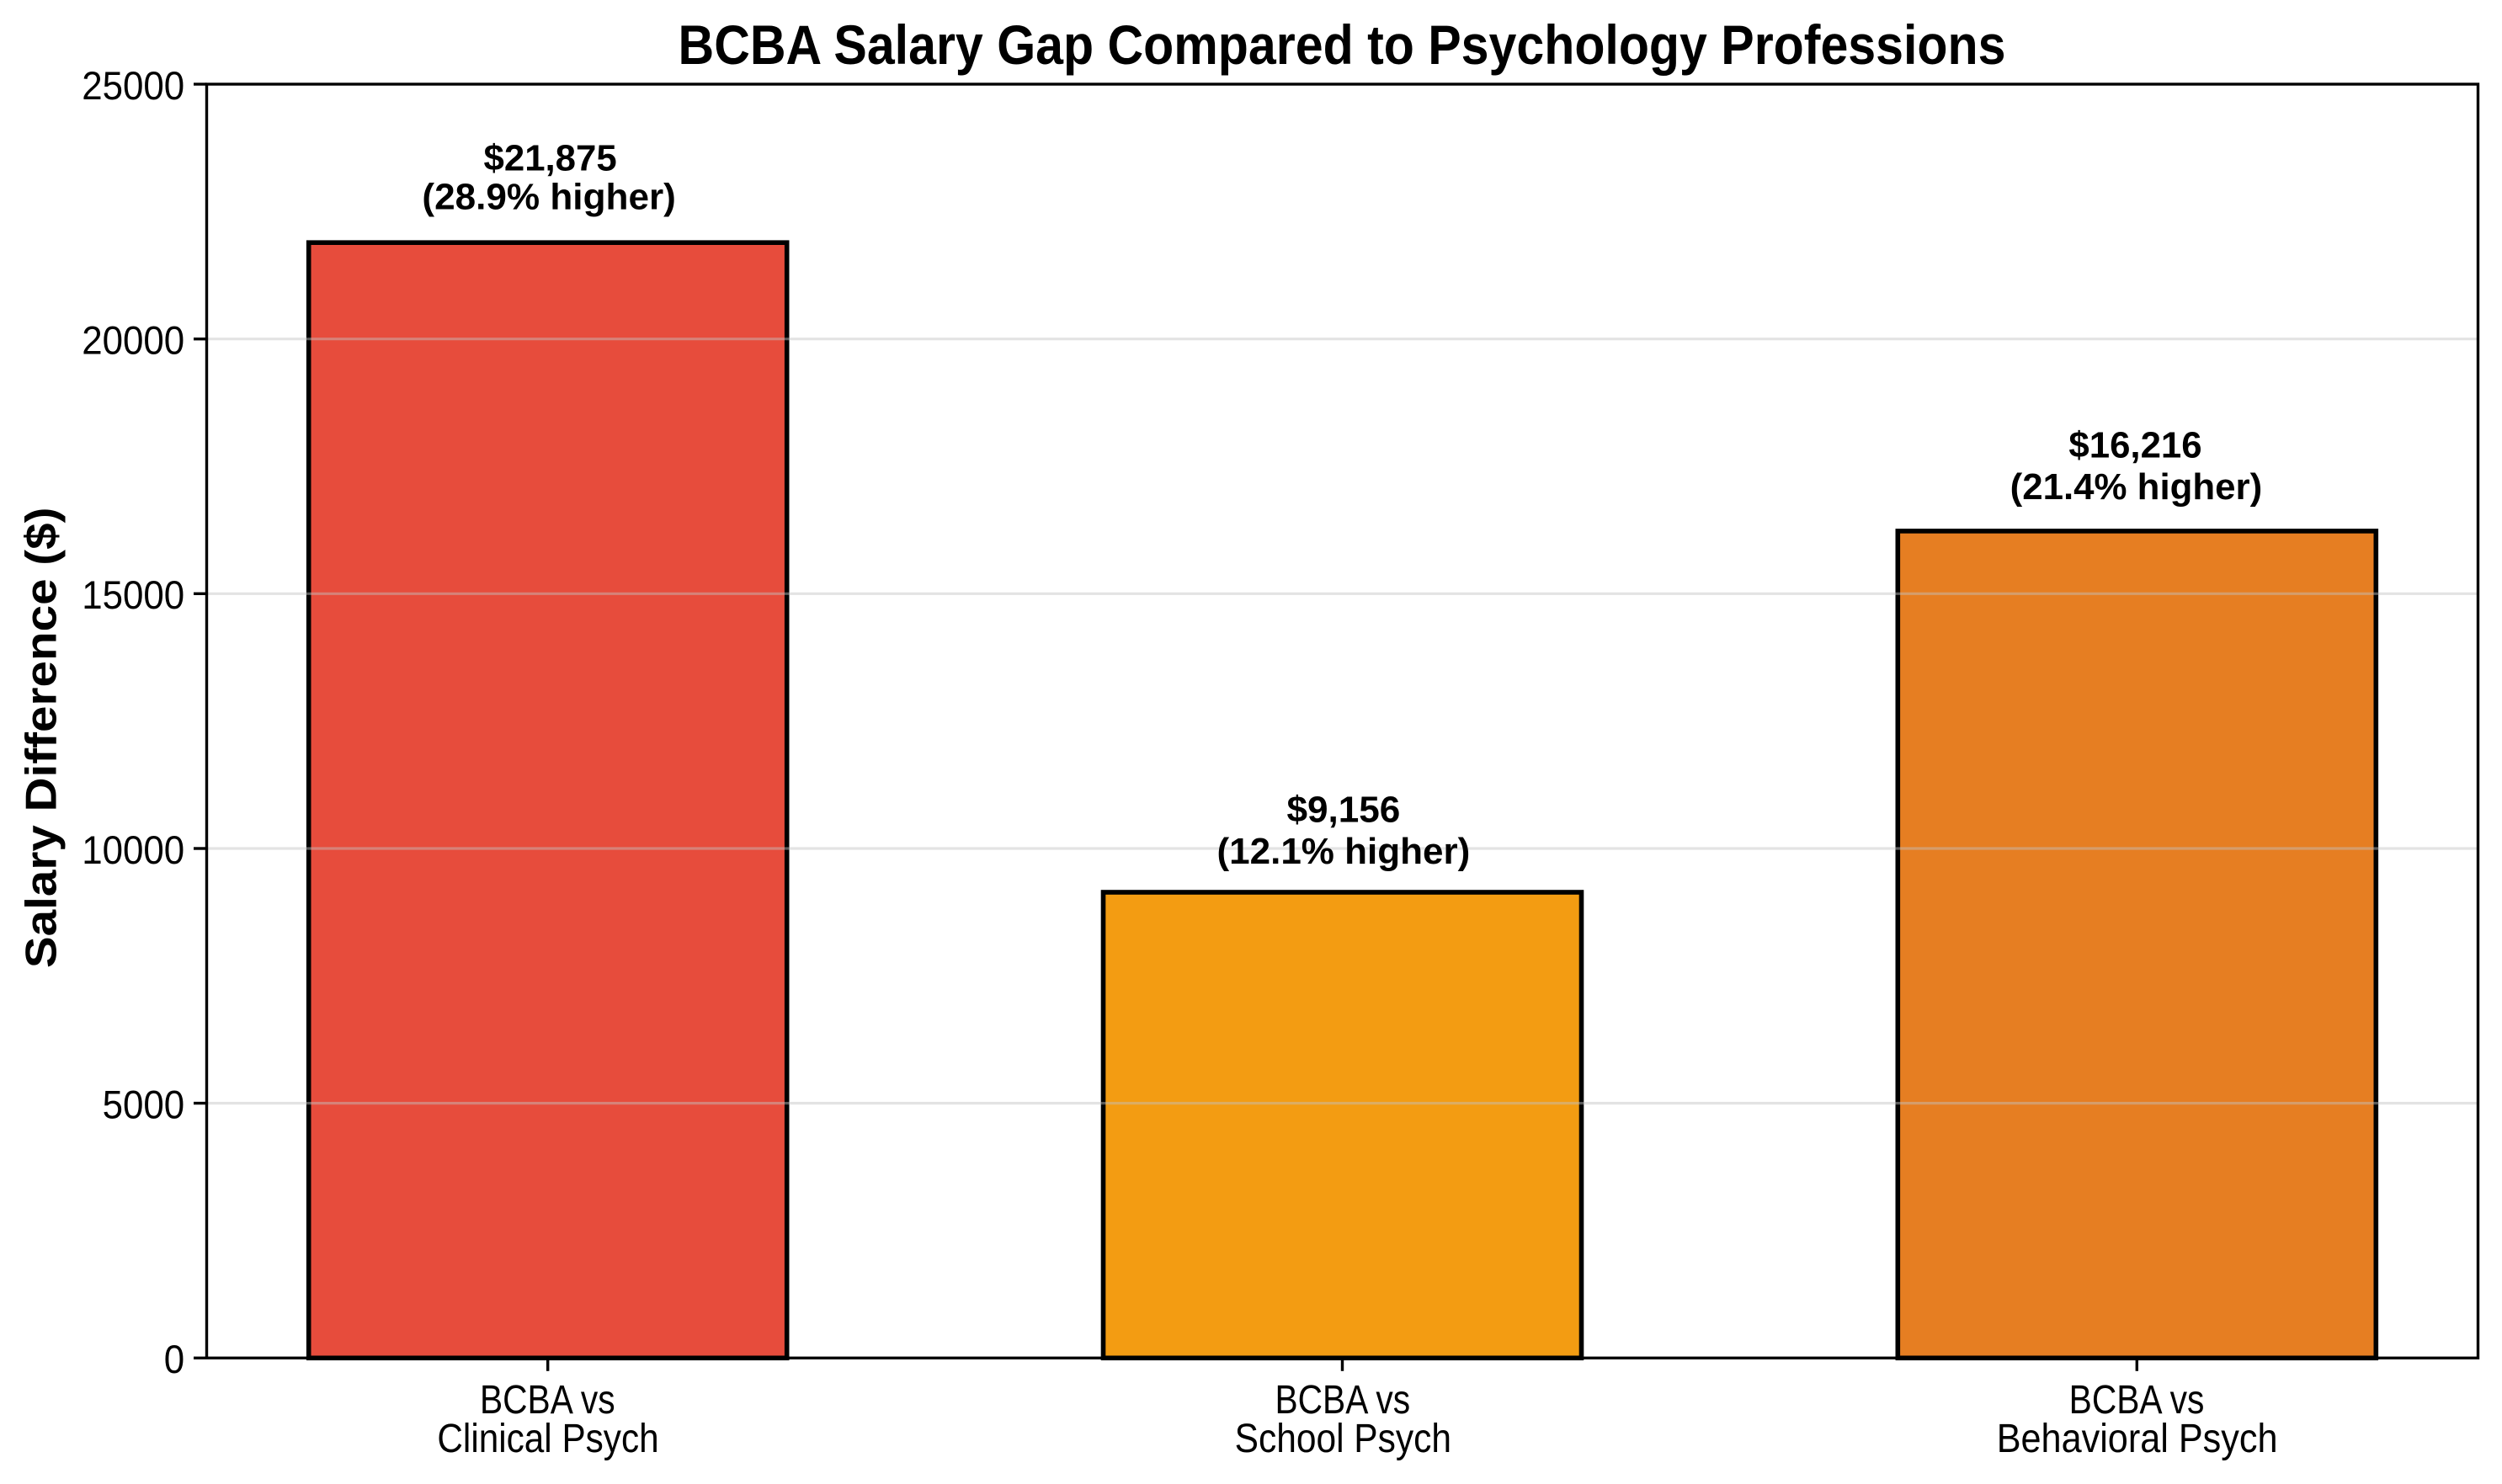  What do you see at coordinates (1343, 810) in the screenshot?
I see `svg-text: $9,156` at bounding box center [1343, 810].